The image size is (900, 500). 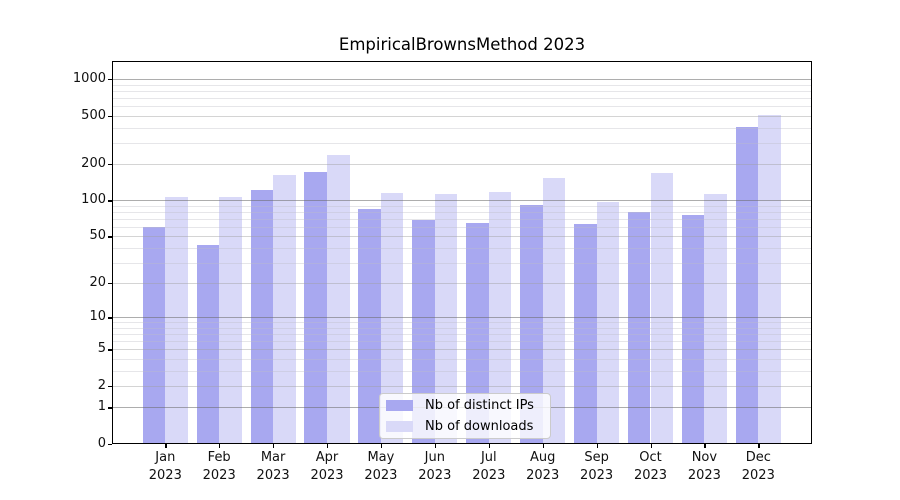 I want to click on bar-distinct-ips-jan-2023, so click(x=154, y=335).